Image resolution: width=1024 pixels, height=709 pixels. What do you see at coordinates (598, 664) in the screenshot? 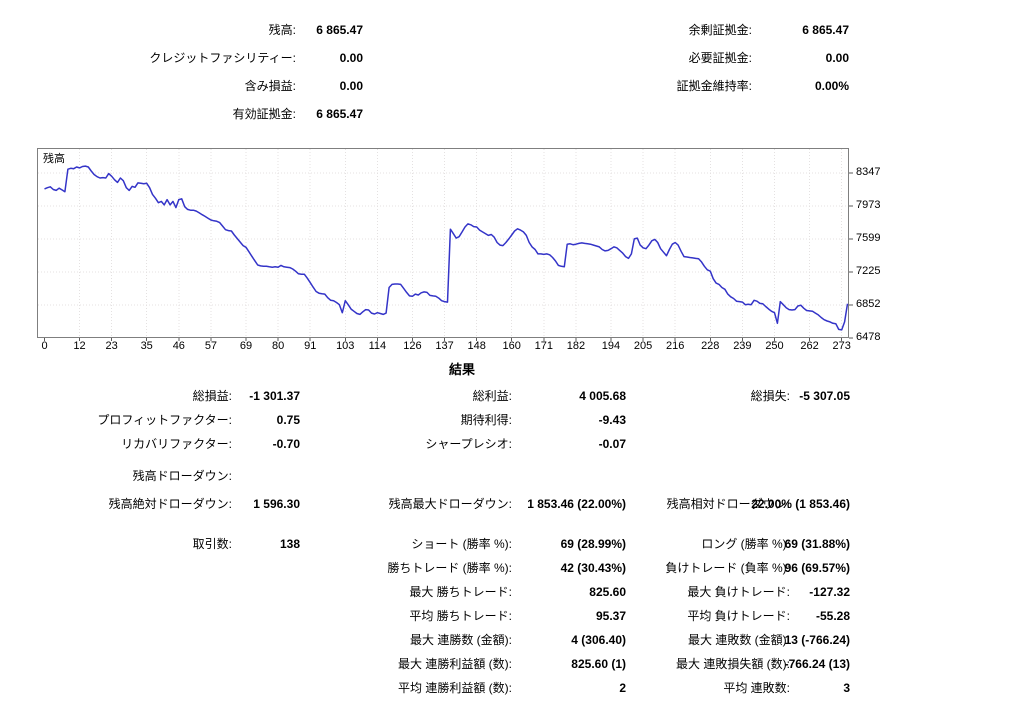
I see `max-consecutive-profit-value: 825.60 (1)` at bounding box center [598, 664].